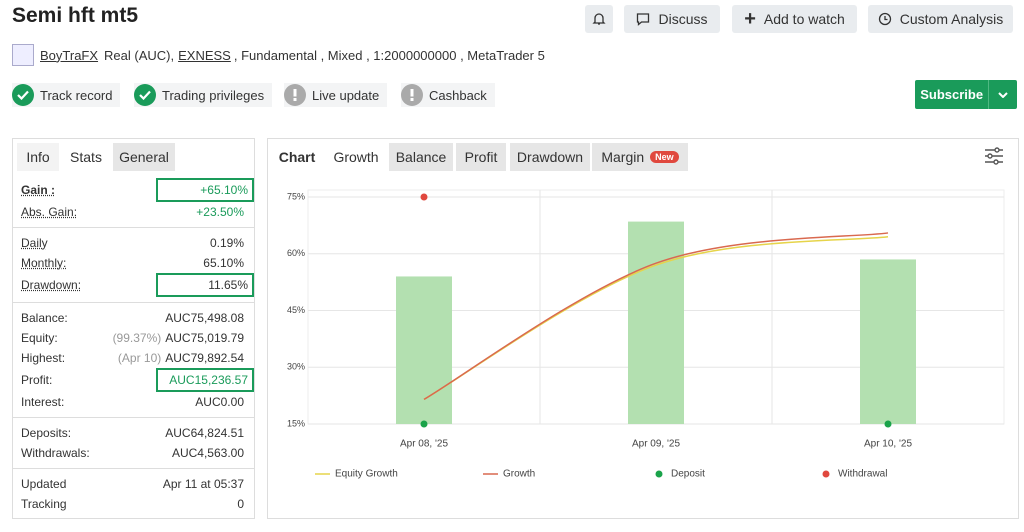  What do you see at coordinates (226, 243) in the screenshot?
I see `stat-value: 0.19%` at bounding box center [226, 243].